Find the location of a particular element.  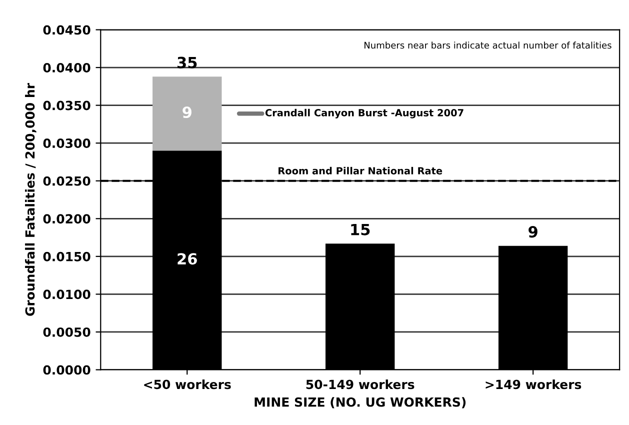

y-tick-label: 0.0150 is located at coordinates (66, 257).